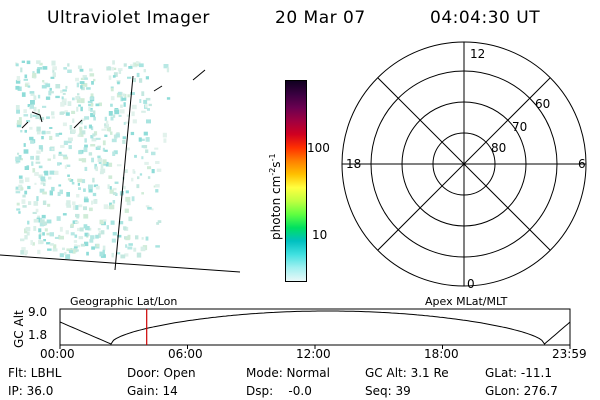 The height and width of the screenshot is (400, 600). What do you see at coordinates (466, 301) in the screenshot?
I see `orbit-right-title: Apex MLat/MLT` at bounding box center [466, 301].